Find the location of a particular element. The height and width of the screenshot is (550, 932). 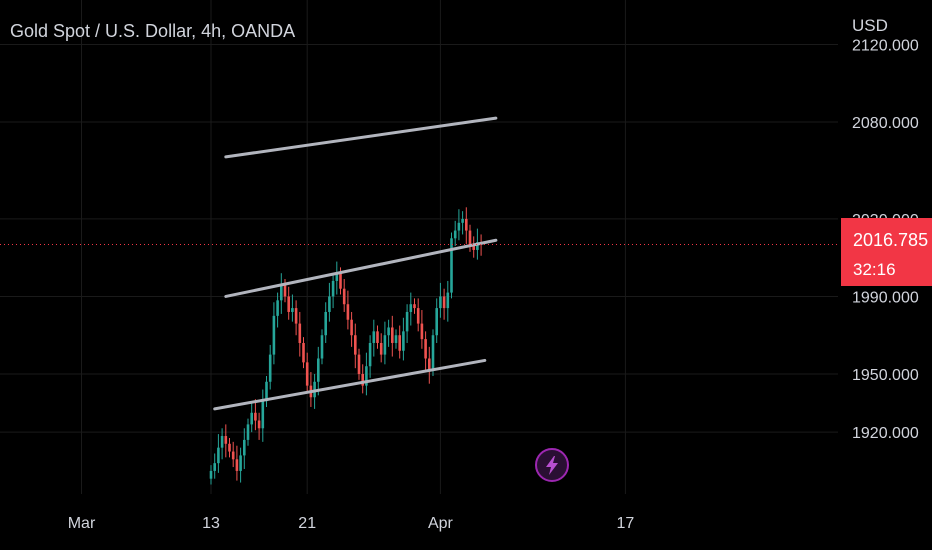

price-axis-label: 2080.000 is located at coordinates (885, 123).